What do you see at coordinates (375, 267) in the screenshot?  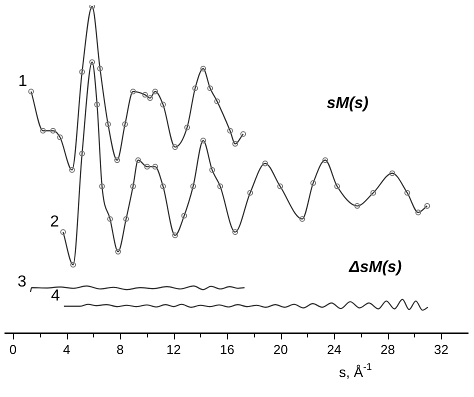 I see `annotation: ΔsM(s)` at bounding box center [375, 267].